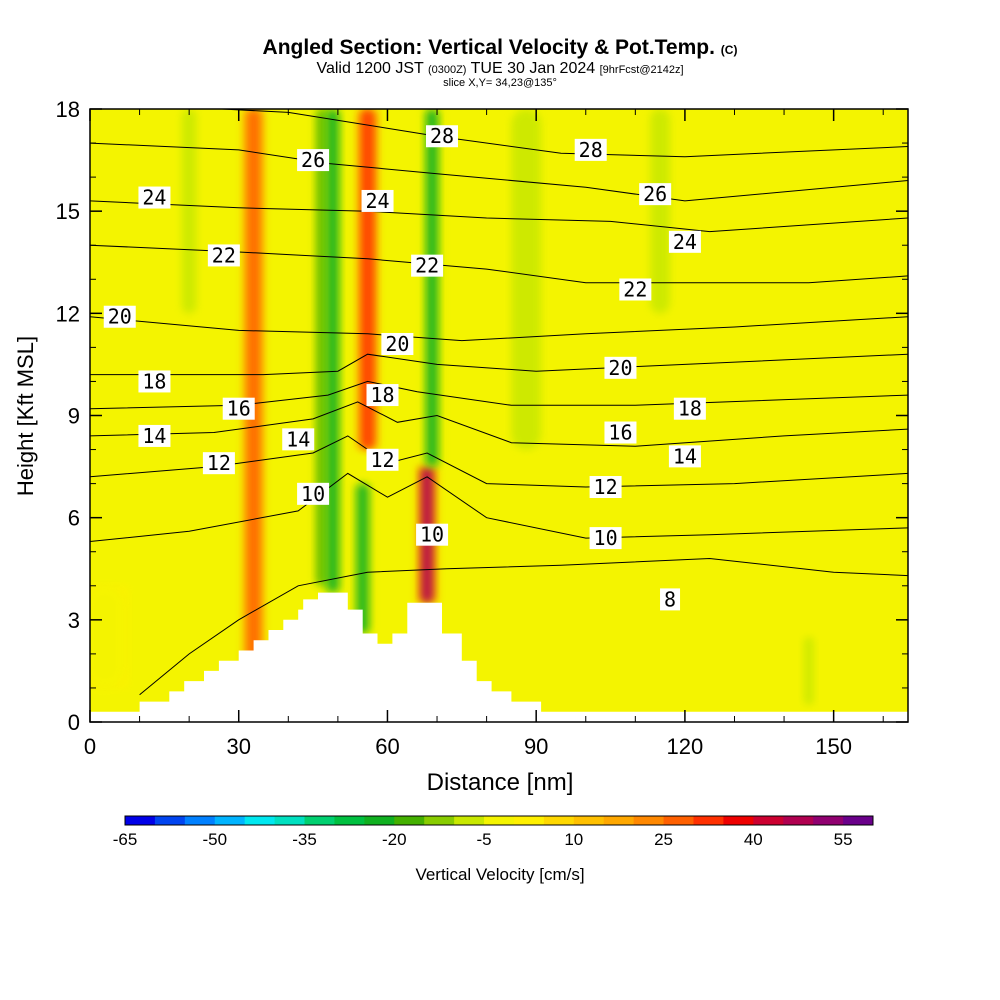 The width and height of the screenshot is (1000, 1000). Describe the element at coordinates (833, 746) in the screenshot. I see `x-tick-label: 150` at that location.